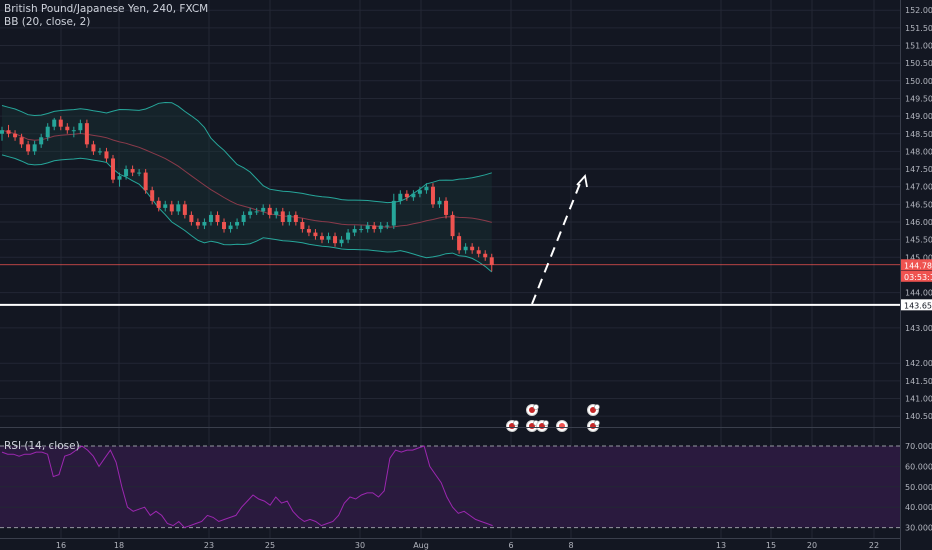 Image resolution: width=932 pixels, height=550 pixels. I want to click on rsi-tick-label: 70.0000, so click(918, 446).